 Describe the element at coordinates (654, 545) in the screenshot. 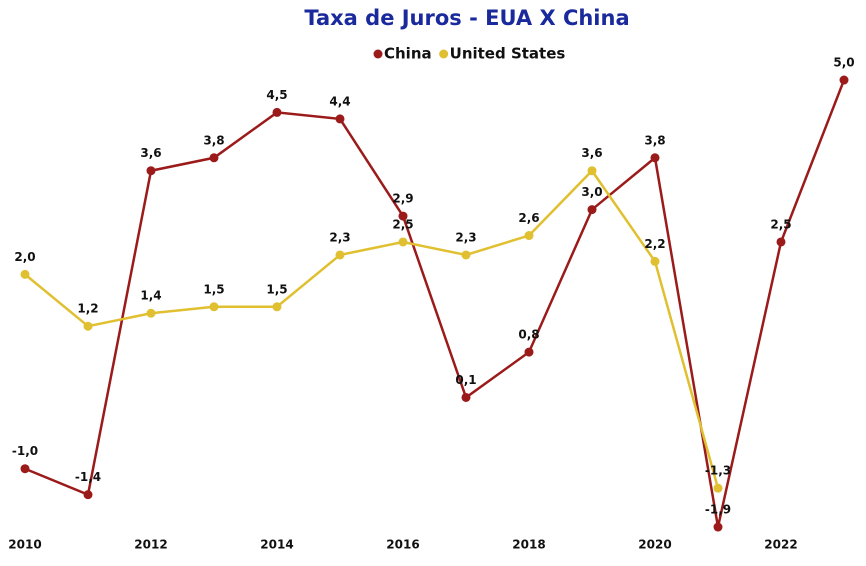

I see `x-tick-label: 2020` at that location.